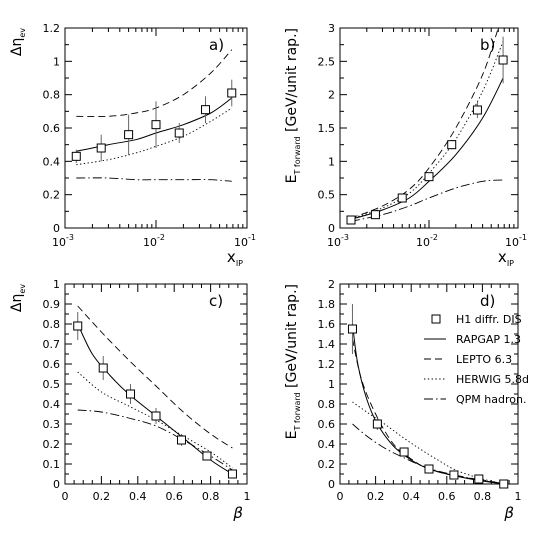 Image resolution: width=558 pixels, height=541 pixels. I want to click on x-tick-label: 10⁻², so click(427, 241).